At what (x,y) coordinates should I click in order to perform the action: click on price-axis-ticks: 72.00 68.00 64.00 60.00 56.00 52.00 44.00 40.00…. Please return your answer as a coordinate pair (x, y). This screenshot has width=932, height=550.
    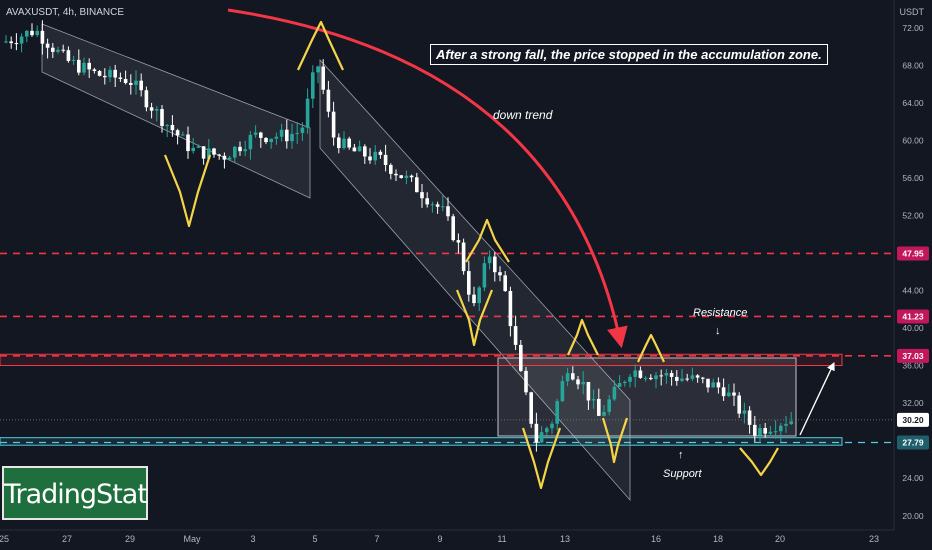
    Looking at the image, I should click on (913, 272).